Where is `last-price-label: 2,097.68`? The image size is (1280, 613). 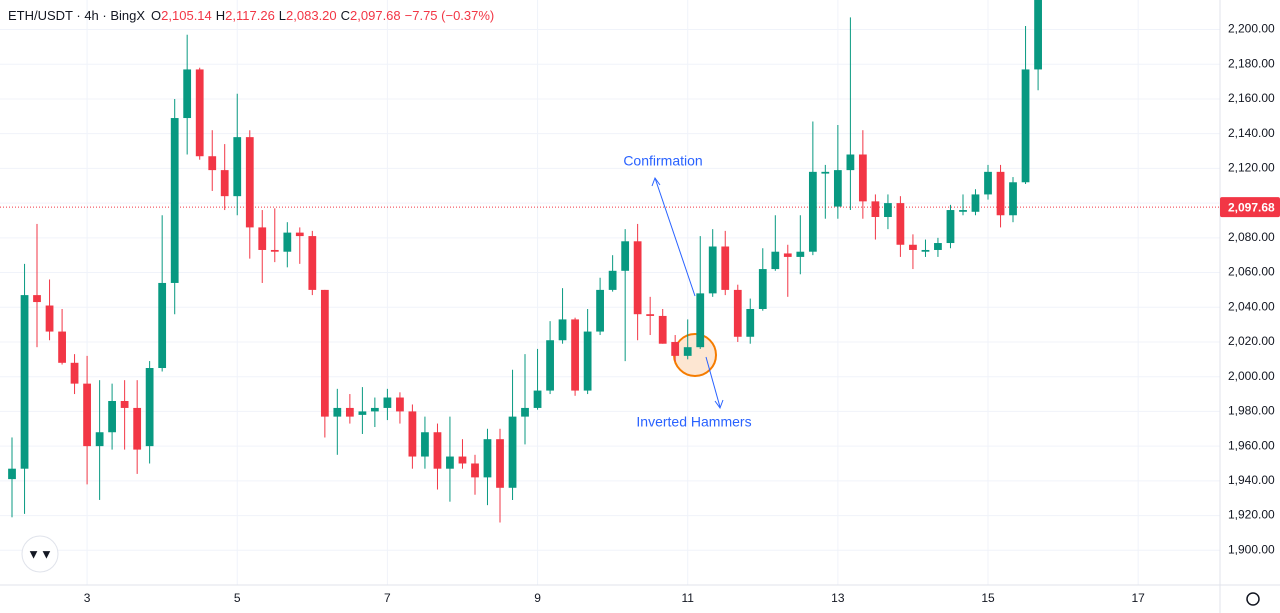
last-price-label: 2,097.68 is located at coordinates (1251, 207).